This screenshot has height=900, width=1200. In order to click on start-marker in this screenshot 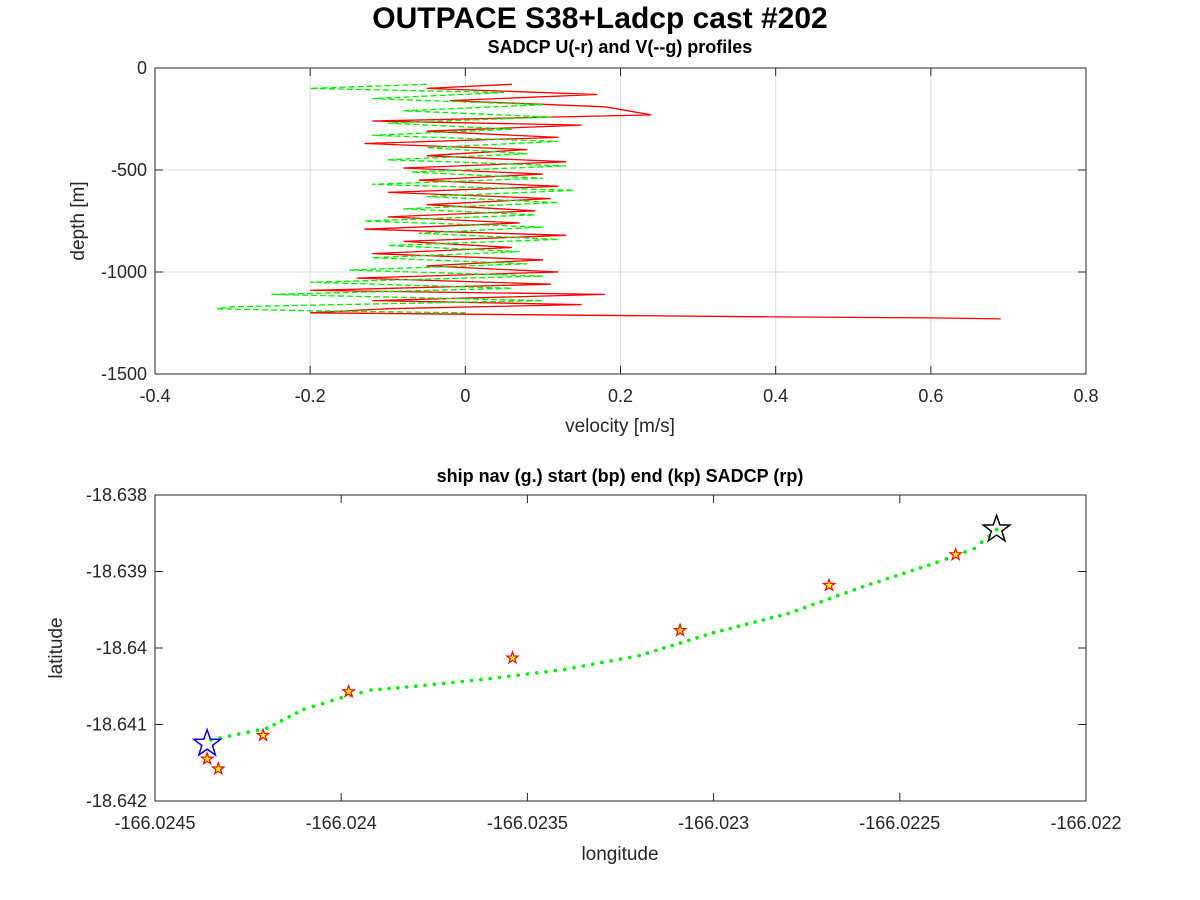, I will do `click(207, 742)`.